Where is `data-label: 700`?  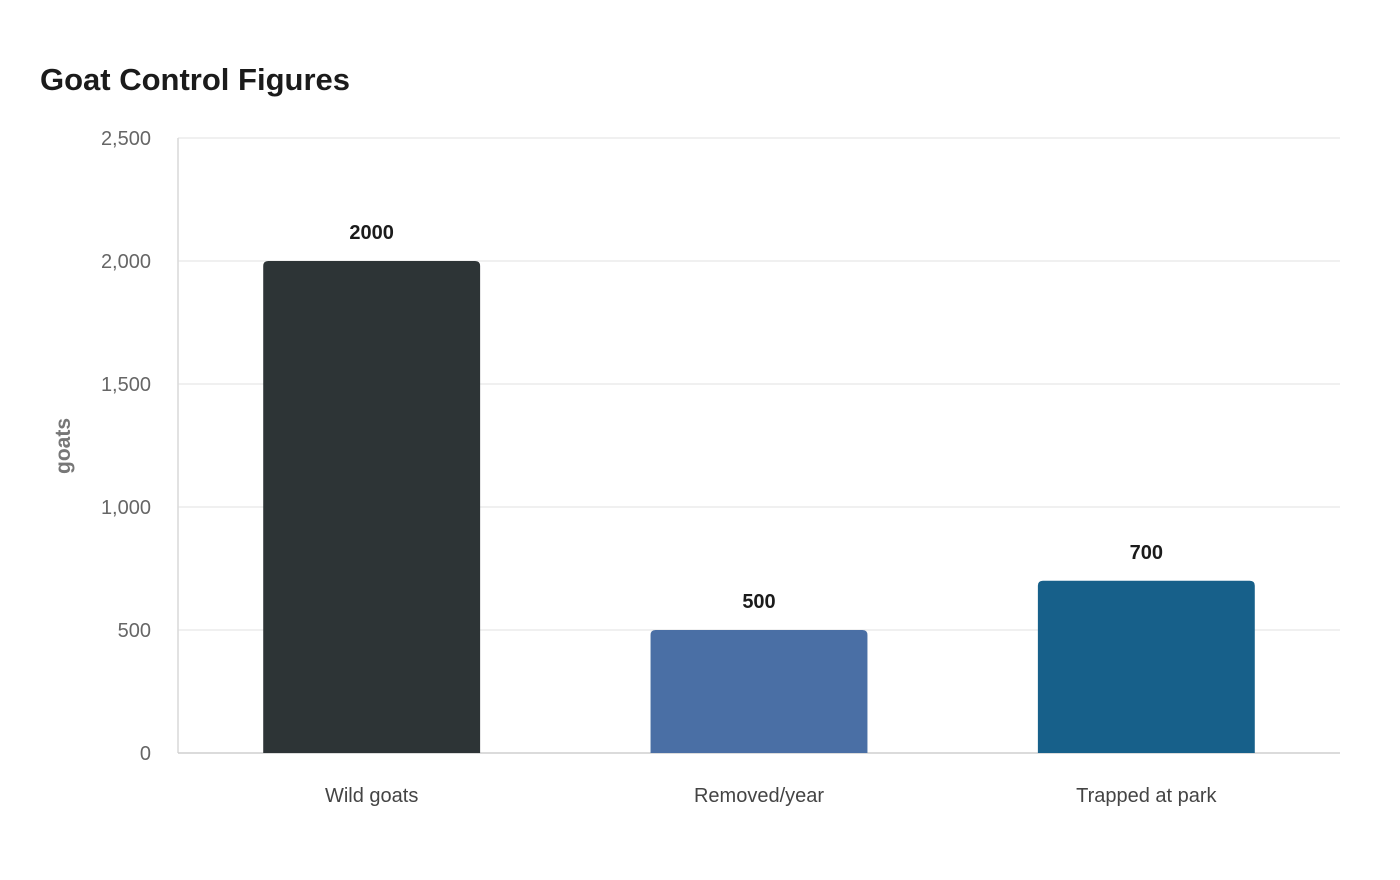 data-label: 700 is located at coordinates (1146, 553).